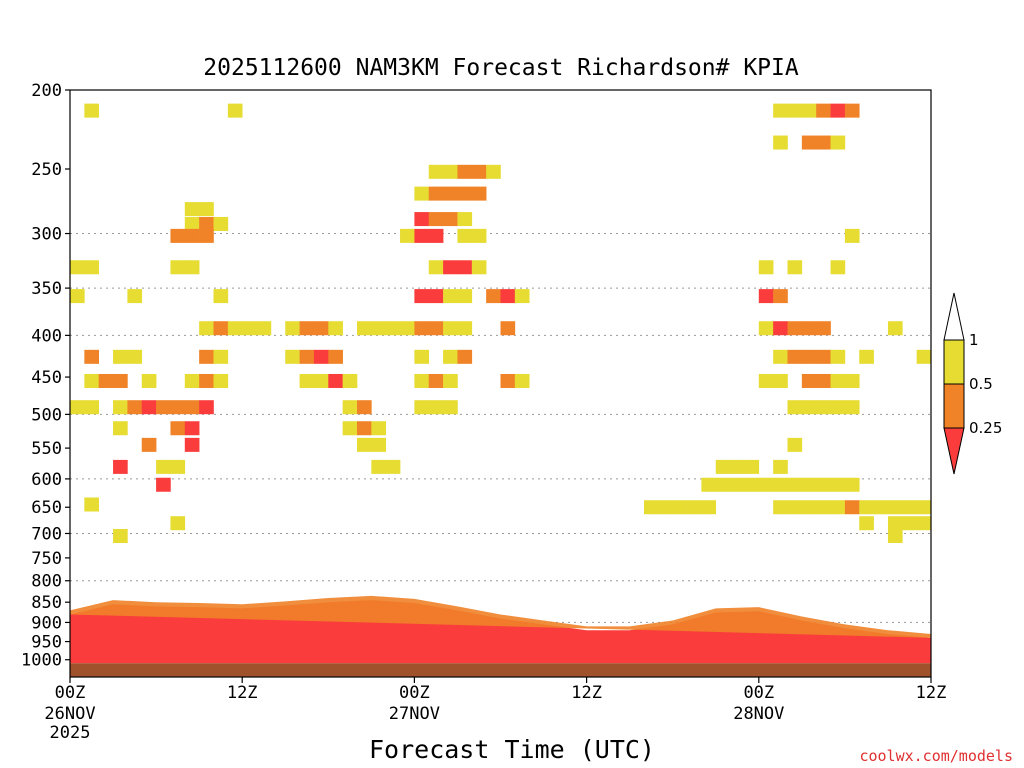  Describe the element at coordinates (46, 582) in the screenshot. I see `y-tick-label: 800` at that location.